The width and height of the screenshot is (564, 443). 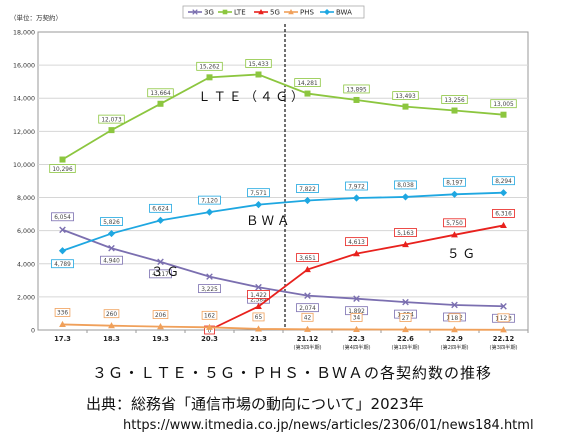 I want to click on data-label-bwa: 5,826, so click(x=111, y=223).